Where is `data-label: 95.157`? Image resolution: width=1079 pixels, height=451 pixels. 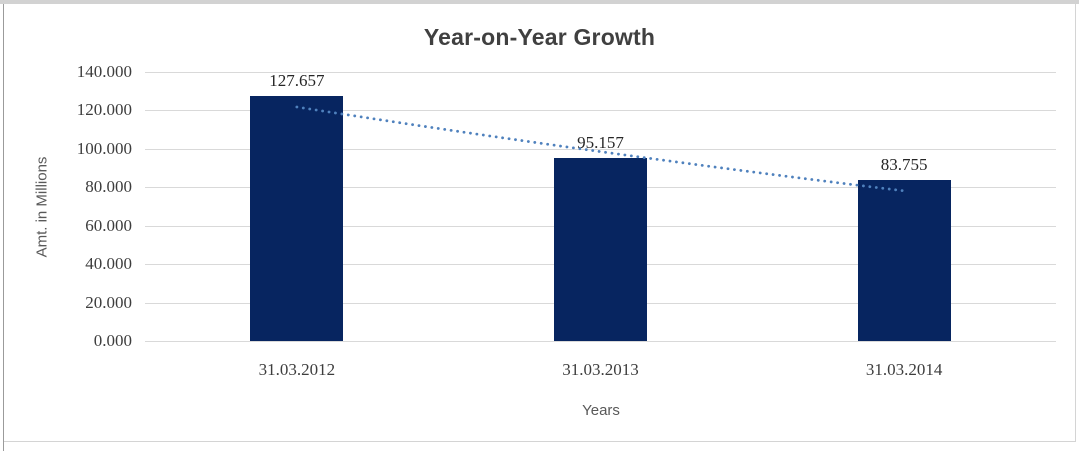
data-label: 95.157 is located at coordinates (600, 143).